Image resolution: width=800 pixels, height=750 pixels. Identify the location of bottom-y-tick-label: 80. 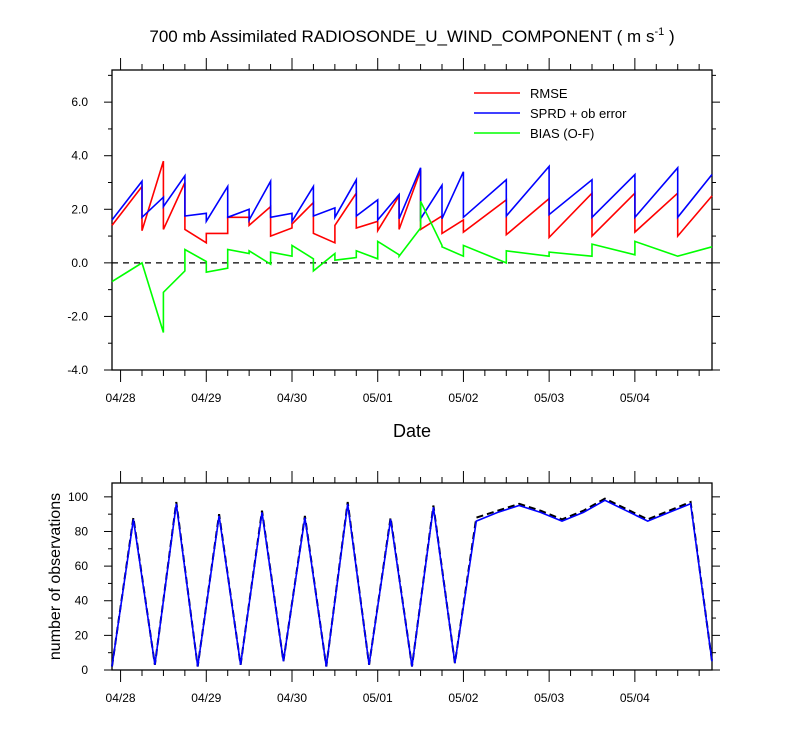
(82, 531).